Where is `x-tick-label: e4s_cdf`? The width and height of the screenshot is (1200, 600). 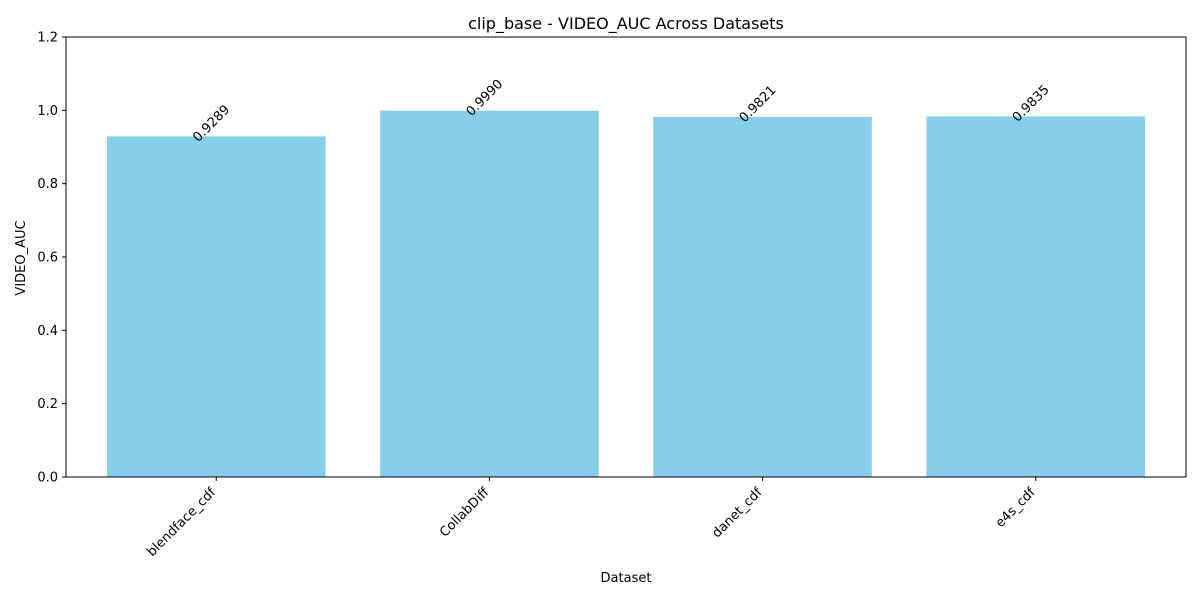 x-tick-label: e4s_cdf is located at coordinates (1016, 508).